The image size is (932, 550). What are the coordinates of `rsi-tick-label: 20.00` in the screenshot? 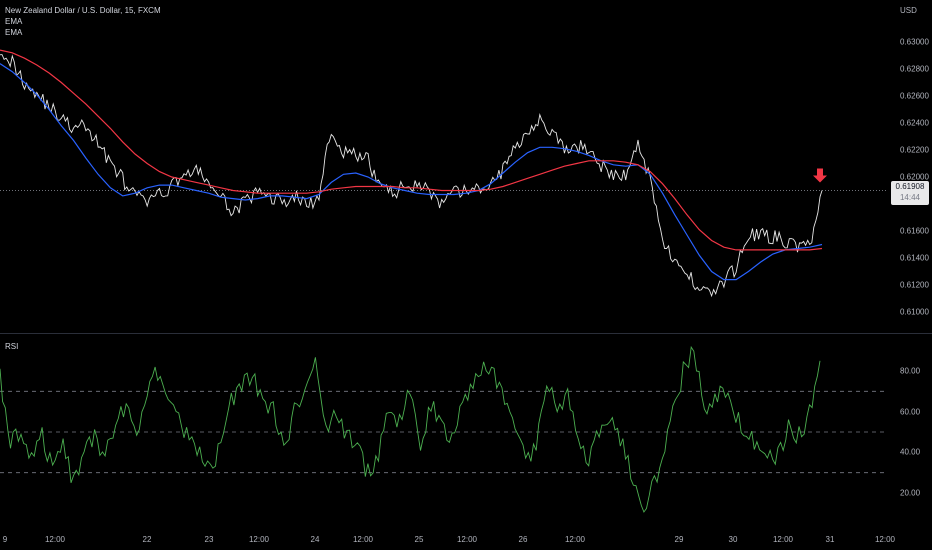 It's located at (910, 493).